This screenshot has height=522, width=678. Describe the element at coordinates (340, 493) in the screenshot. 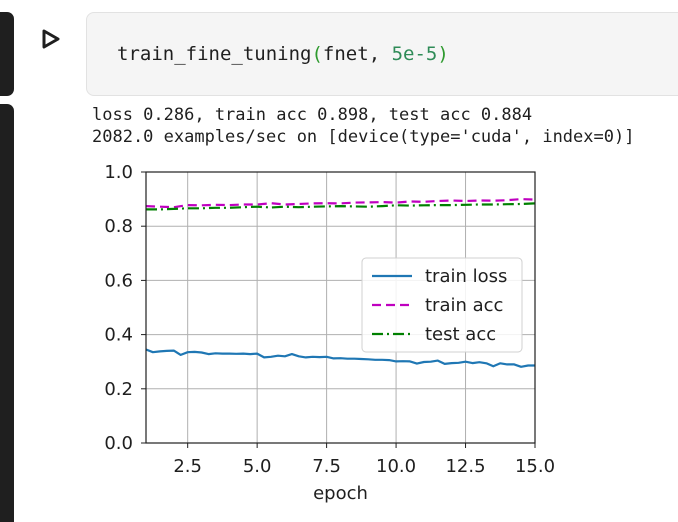

I see `x-axis-label: epoch` at that location.